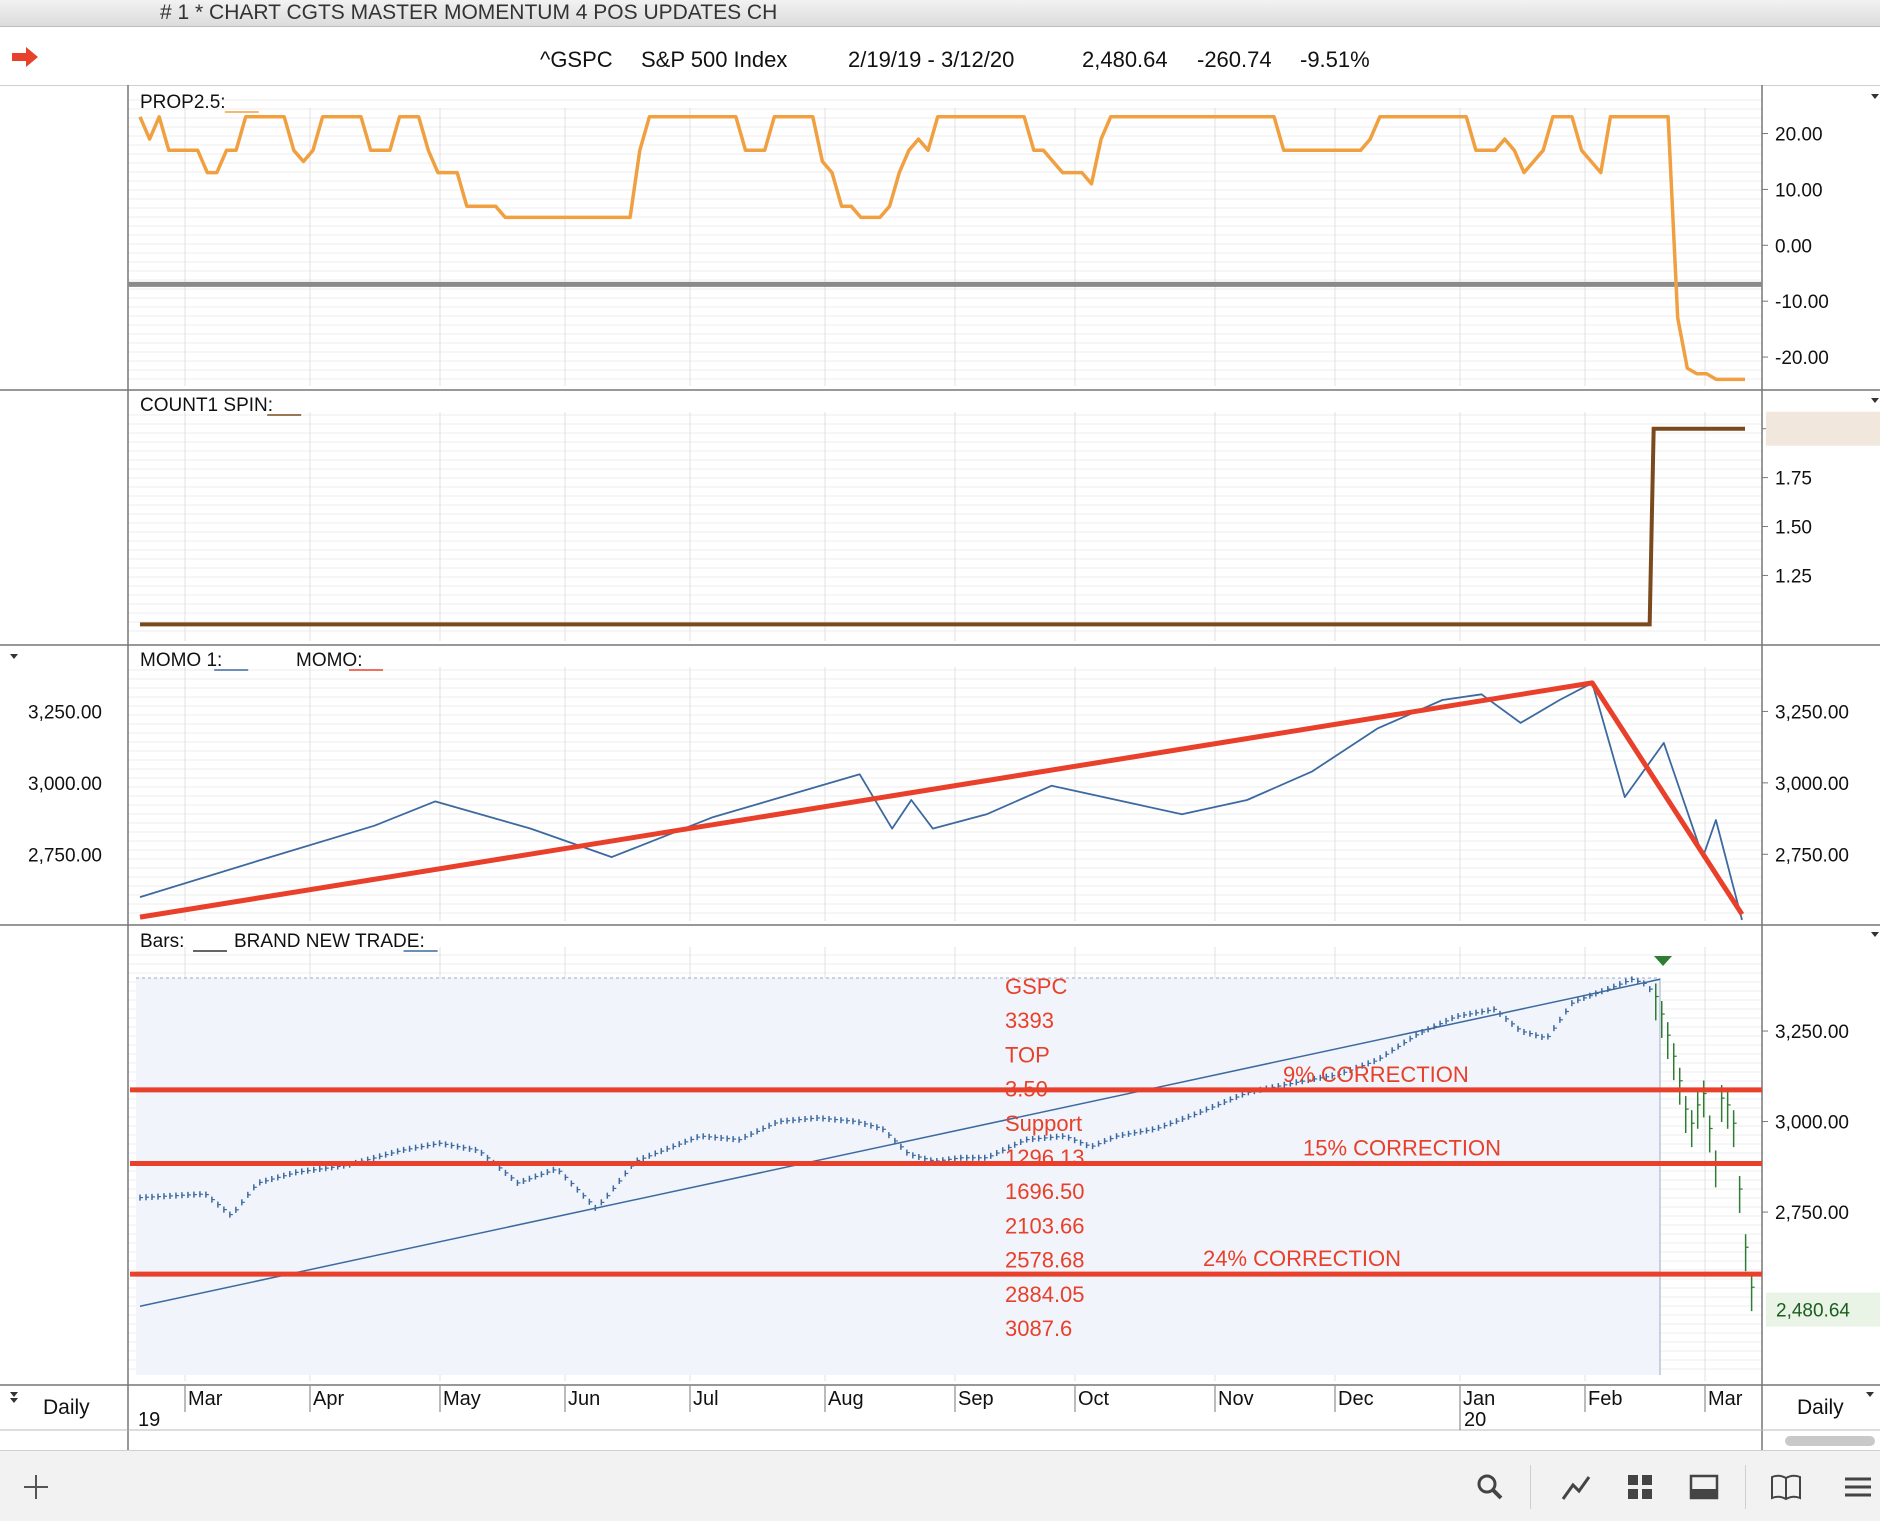 This screenshot has height=1521, width=1880. Describe the element at coordinates (1475, 1420) in the screenshot. I see `year-label: 20` at that location.